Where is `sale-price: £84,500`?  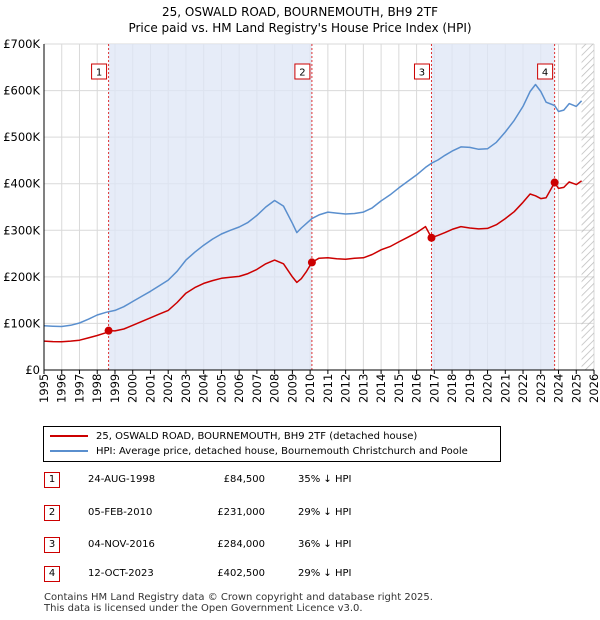 sale-price: £84,500 is located at coordinates (244, 479).